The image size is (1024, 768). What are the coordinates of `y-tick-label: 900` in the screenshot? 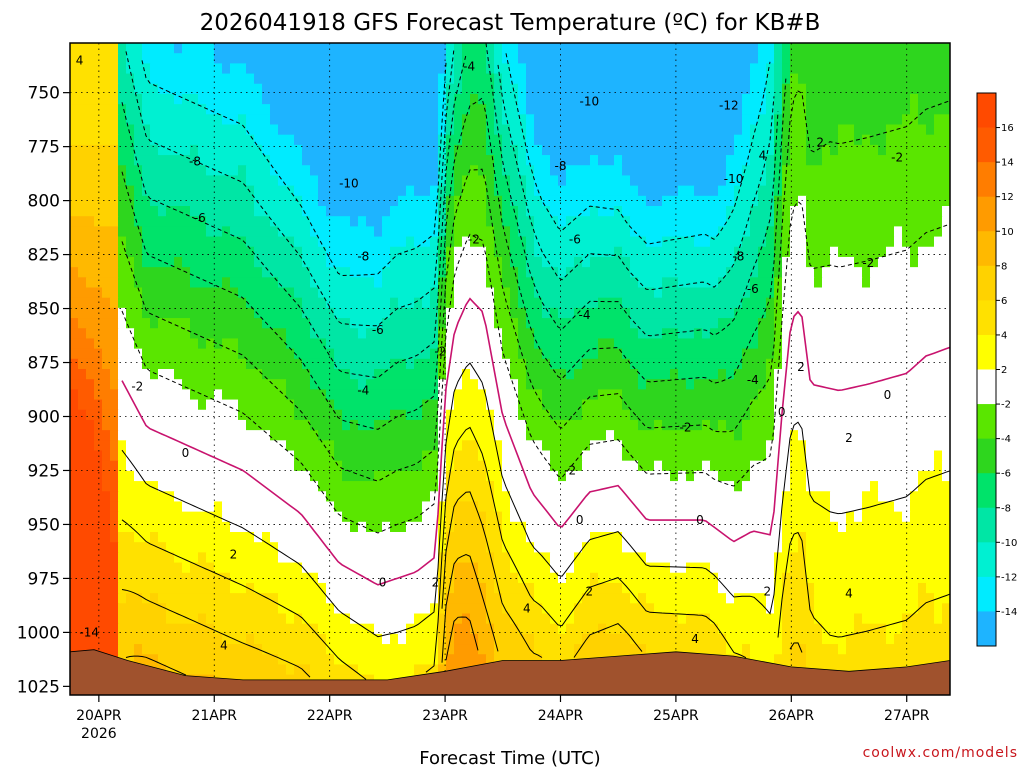 It's located at (44, 417).